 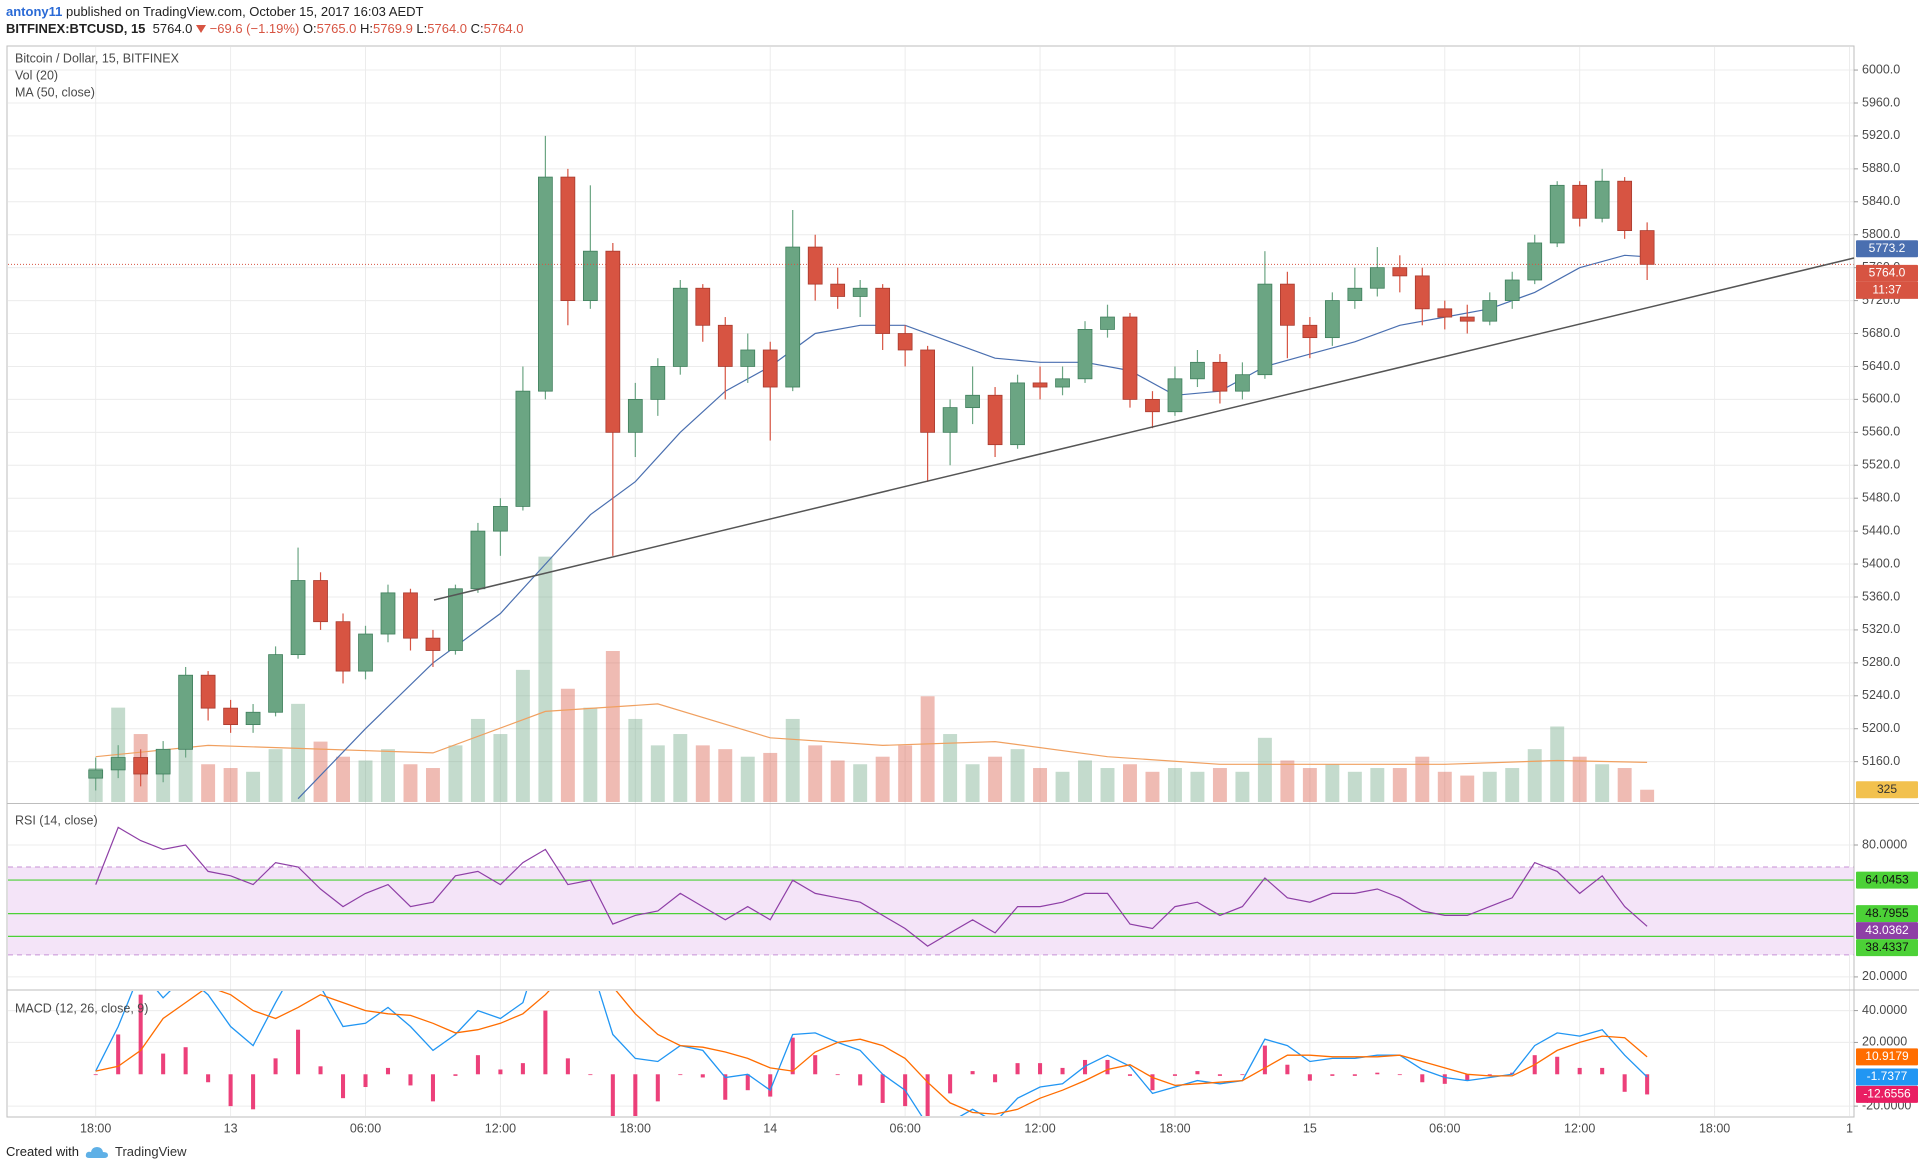 I want to click on y-tick-label: 5320.0, so click(x=1881, y=629).